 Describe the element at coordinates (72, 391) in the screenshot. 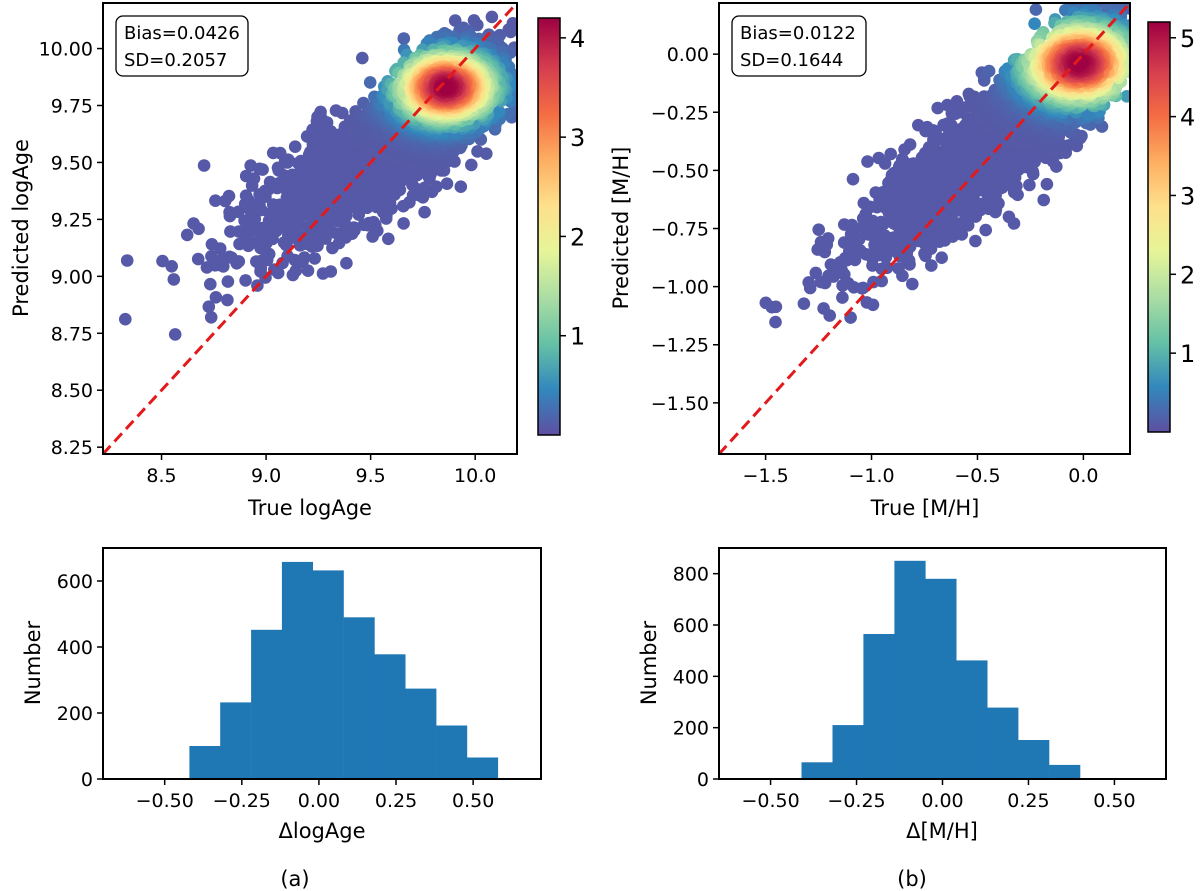

I see `y-tick-label: 8.50` at that location.